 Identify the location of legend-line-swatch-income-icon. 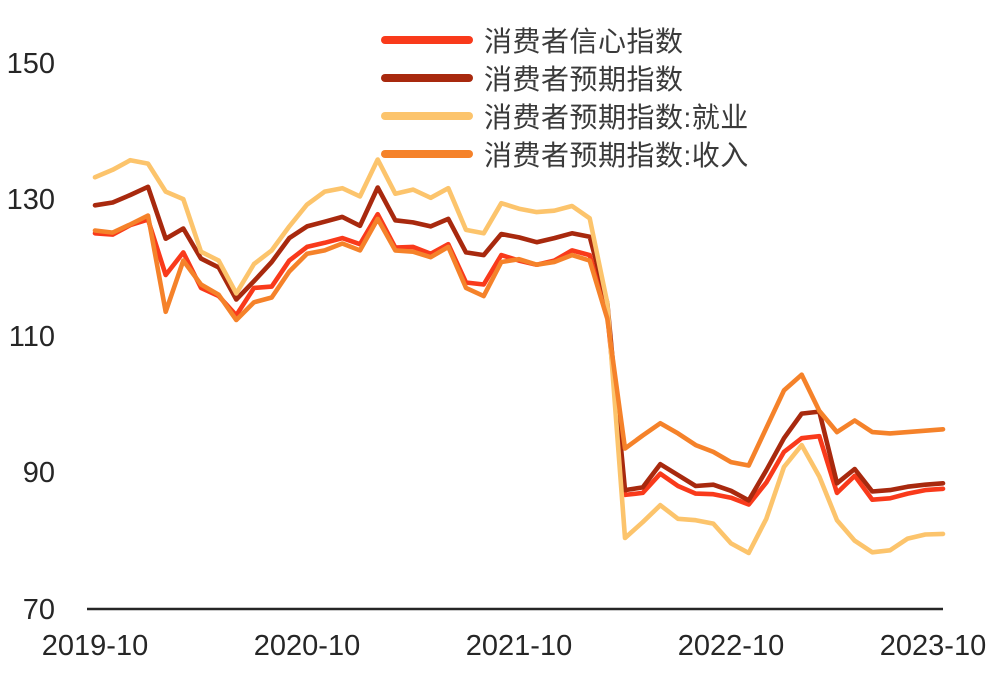
(427, 154).